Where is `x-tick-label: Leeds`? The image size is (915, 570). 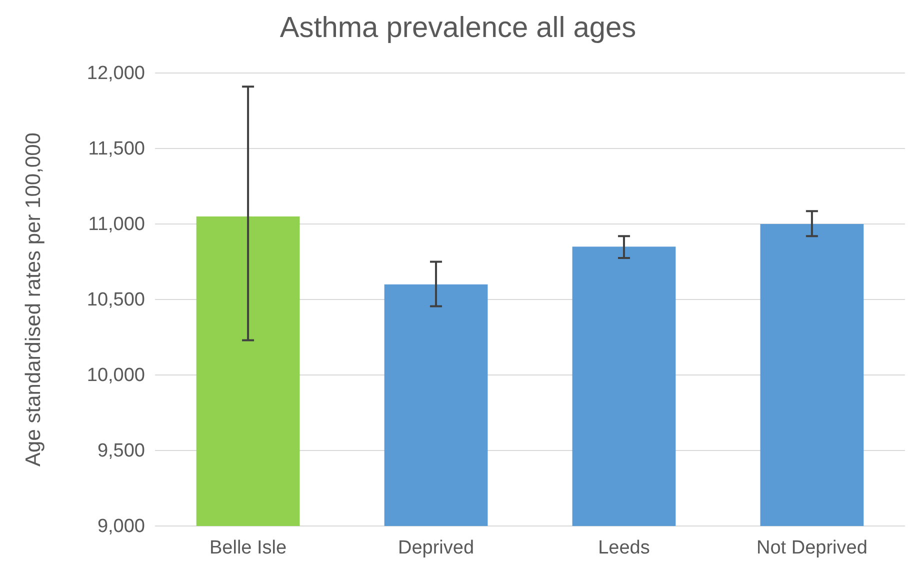 x-tick-label: Leeds is located at coordinates (624, 547).